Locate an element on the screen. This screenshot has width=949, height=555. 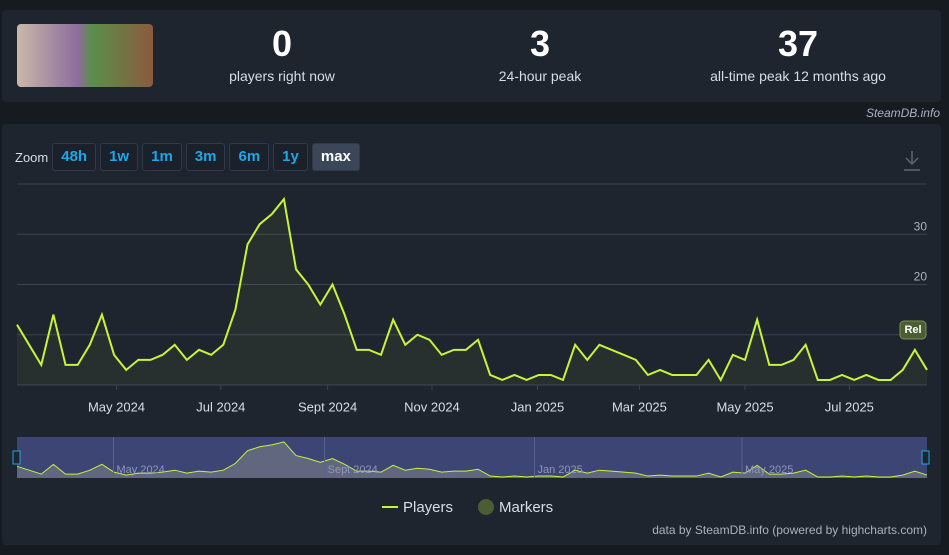
game-thumbnail is located at coordinates (85, 55).